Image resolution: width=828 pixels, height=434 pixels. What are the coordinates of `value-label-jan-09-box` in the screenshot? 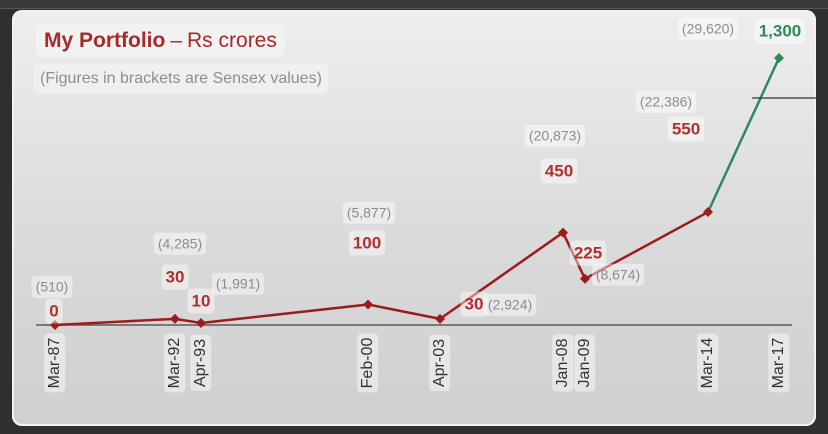 It's located at (588, 253).